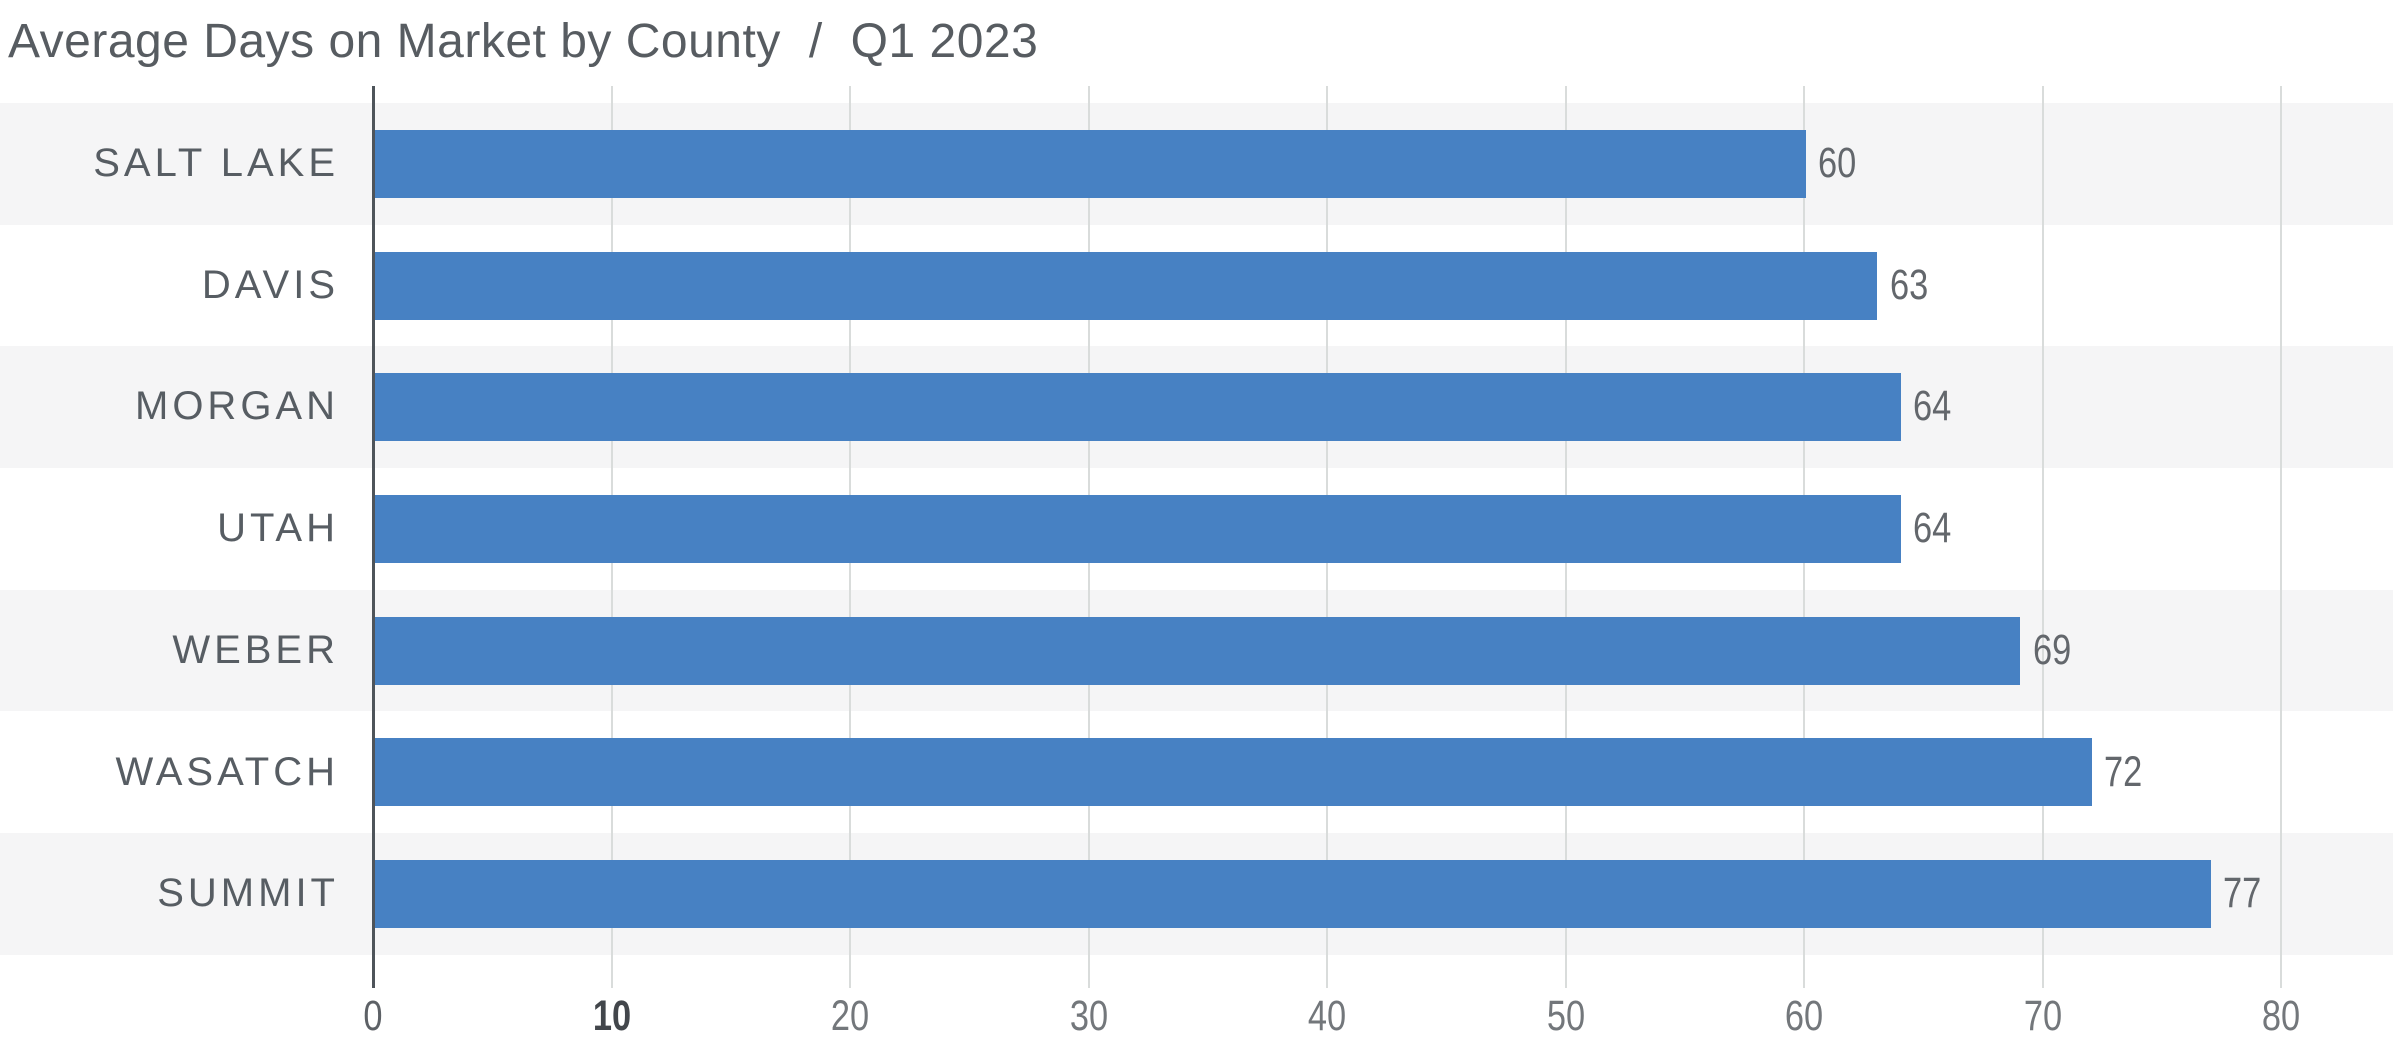 Image resolution: width=2400 pixels, height=1064 pixels. What do you see at coordinates (373, 537) in the screenshot?
I see `y-axis-line` at bounding box center [373, 537].